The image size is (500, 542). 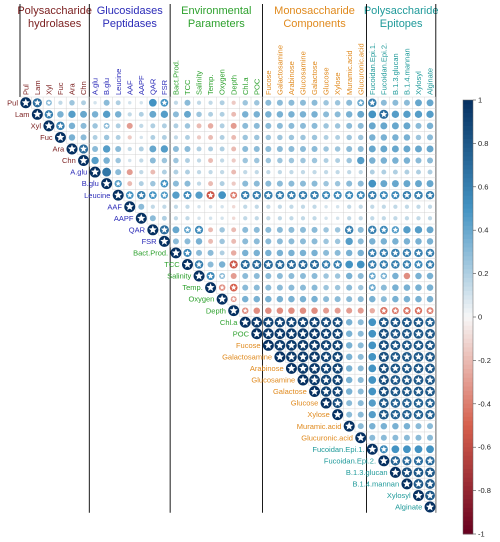 What do you see at coordinates (90, 183) in the screenshot?
I see `row-label: B.glu` at bounding box center [90, 183].